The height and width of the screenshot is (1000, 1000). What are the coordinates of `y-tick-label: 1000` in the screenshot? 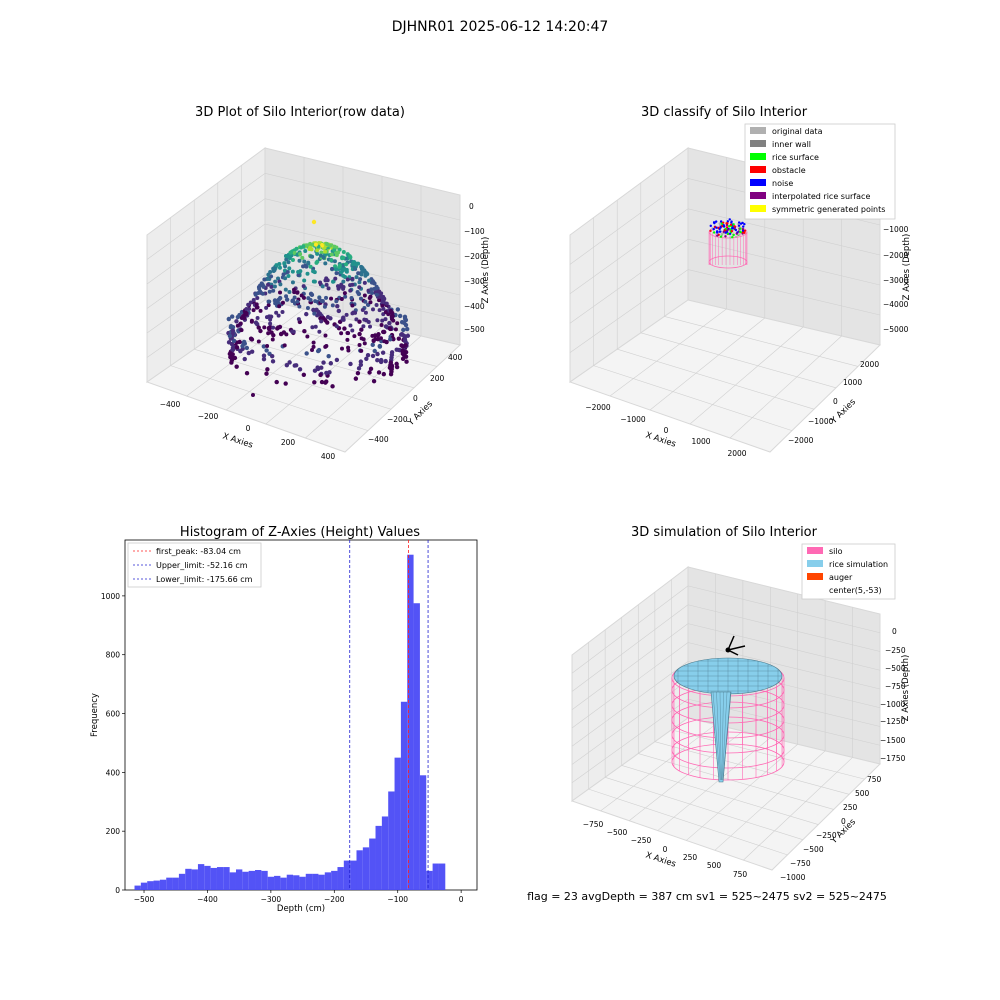 It's located at (110, 596).